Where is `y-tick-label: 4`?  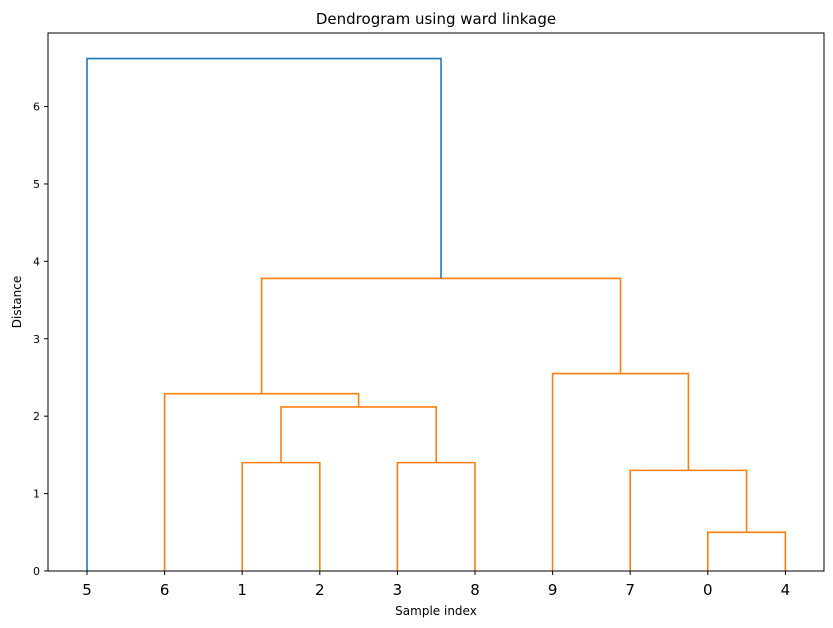
y-tick-label: 4 is located at coordinates (36, 261).